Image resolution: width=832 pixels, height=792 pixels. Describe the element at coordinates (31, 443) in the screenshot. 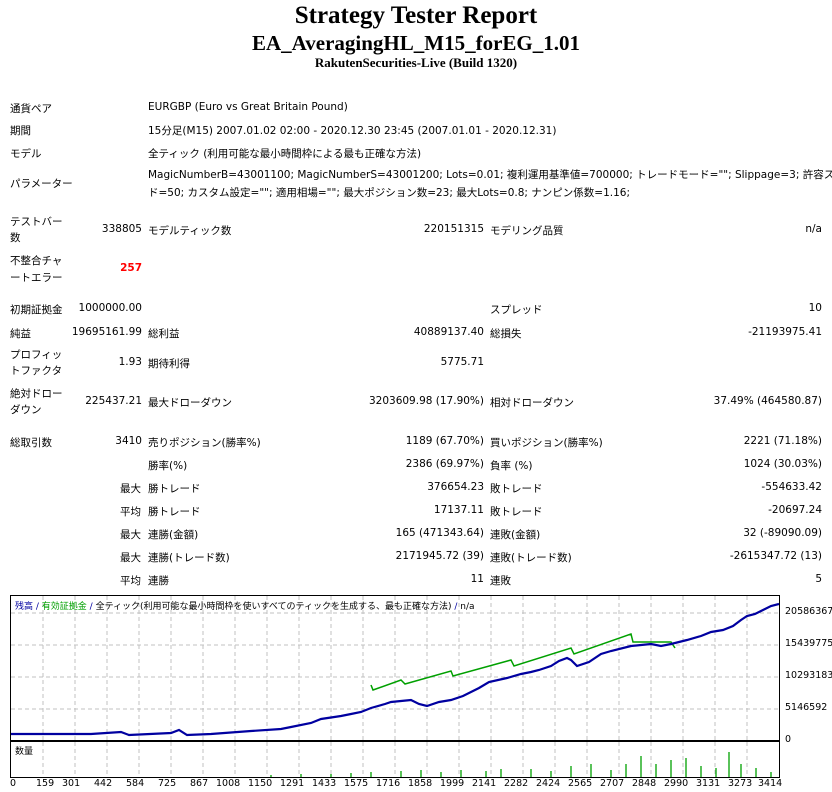

I see `trades-label: 総取引数` at that location.